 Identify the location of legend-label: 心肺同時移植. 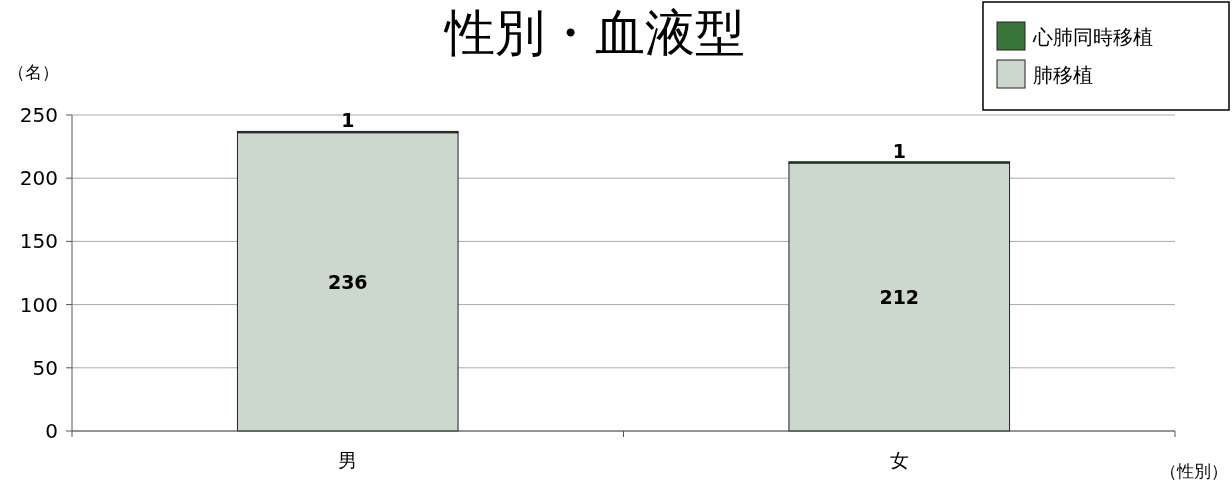
(1092, 37).